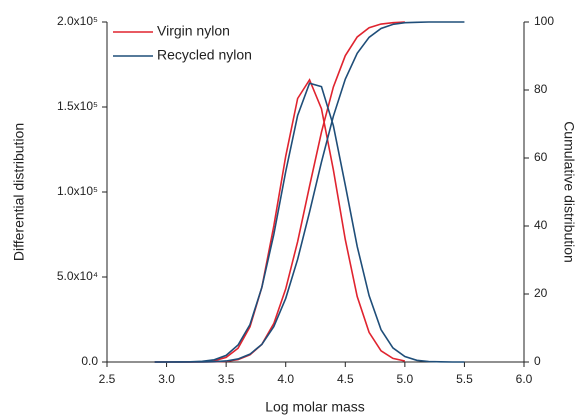 Image resolution: width=583 pixels, height=418 pixels. What do you see at coordinates (464, 379) in the screenshot?
I see `x-tick-label: 5.5` at bounding box center [464, 379].